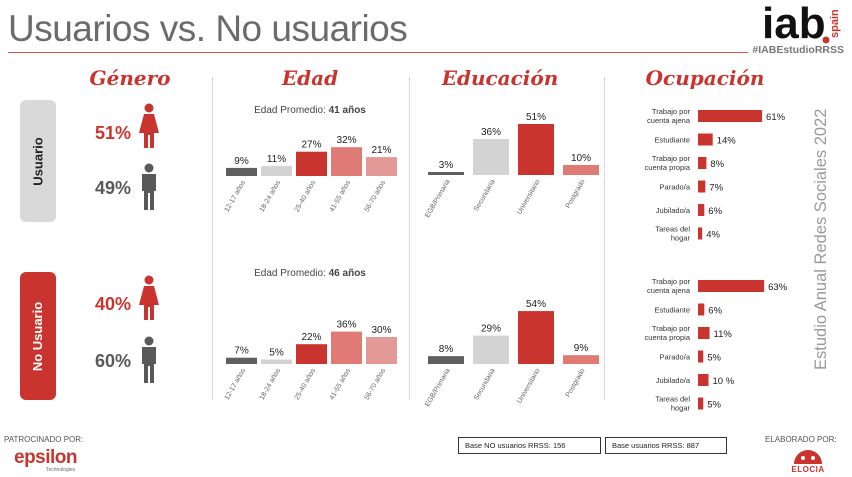  I want to click on no-usuario-male-pct: 60%, so click(113, 361).